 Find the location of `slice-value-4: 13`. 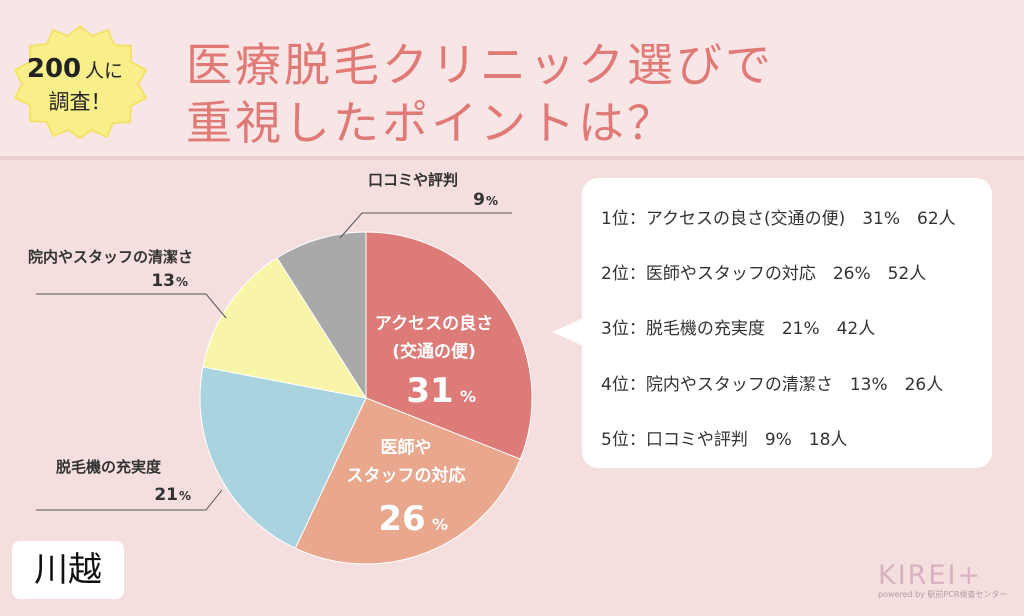

slice-value-4: 13 is located at coordinates (163, 281).